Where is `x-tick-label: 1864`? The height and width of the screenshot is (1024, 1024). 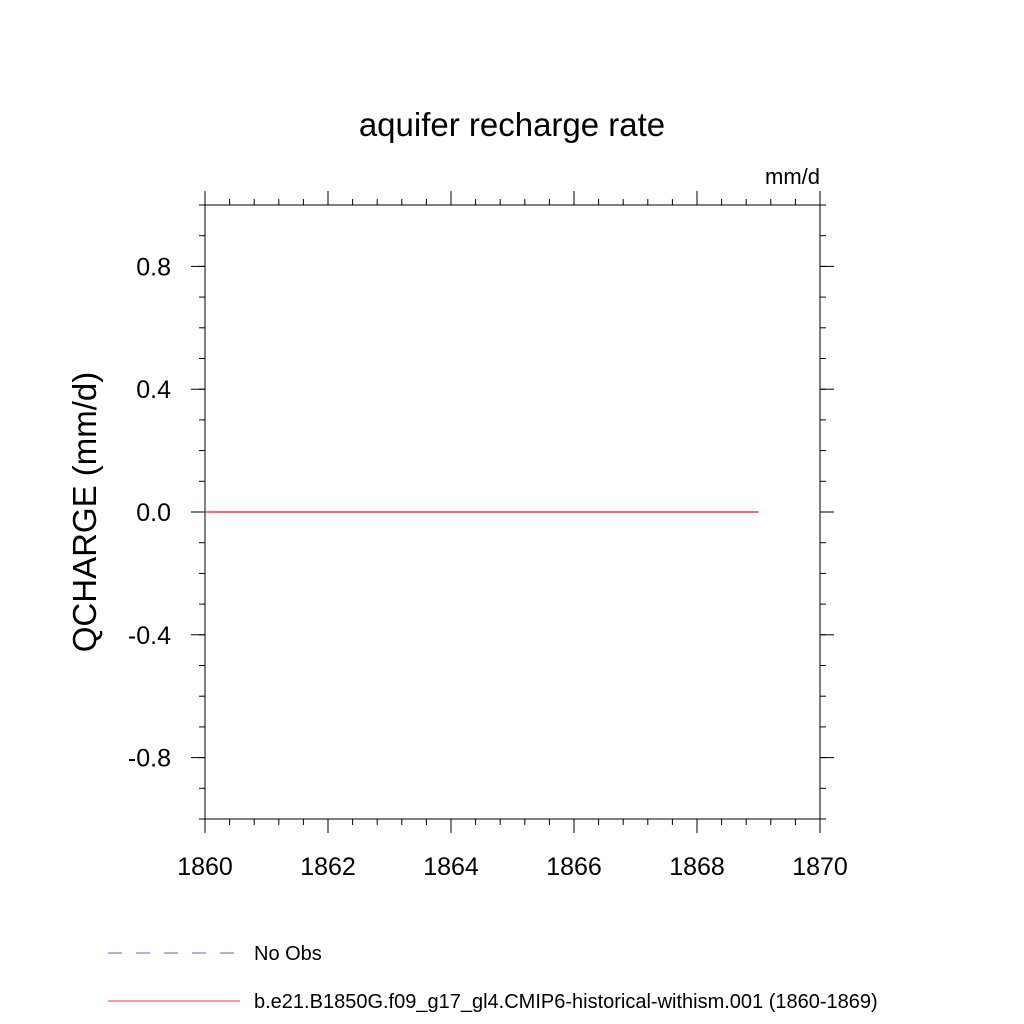
x-tick-label: 1864 is located at coordinates (451, 867).